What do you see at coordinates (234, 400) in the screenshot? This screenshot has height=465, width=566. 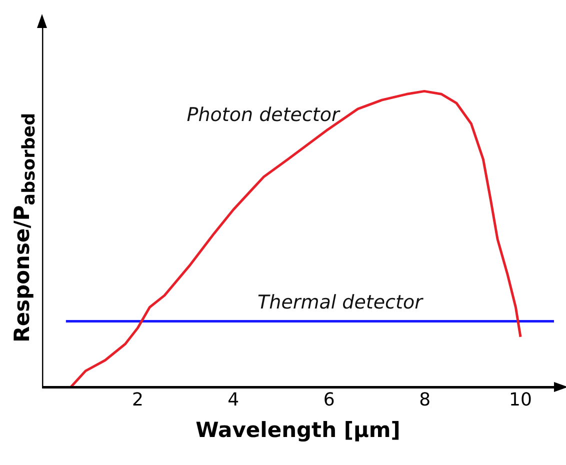 I see `x-tick-label: 4` at bounding box center [234, 400].